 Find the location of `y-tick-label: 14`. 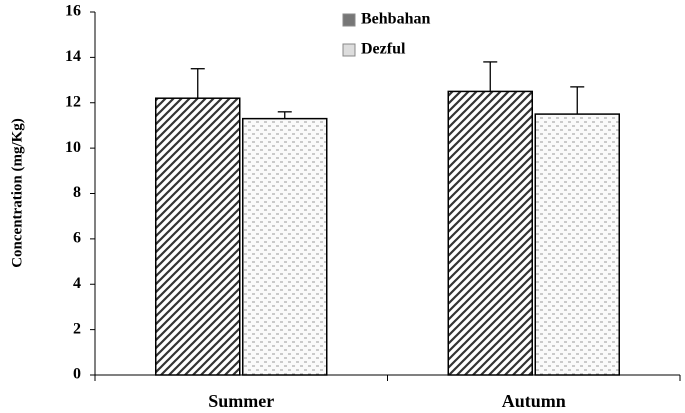

y-tick-label: 14 is located at coordinates (73, 56).